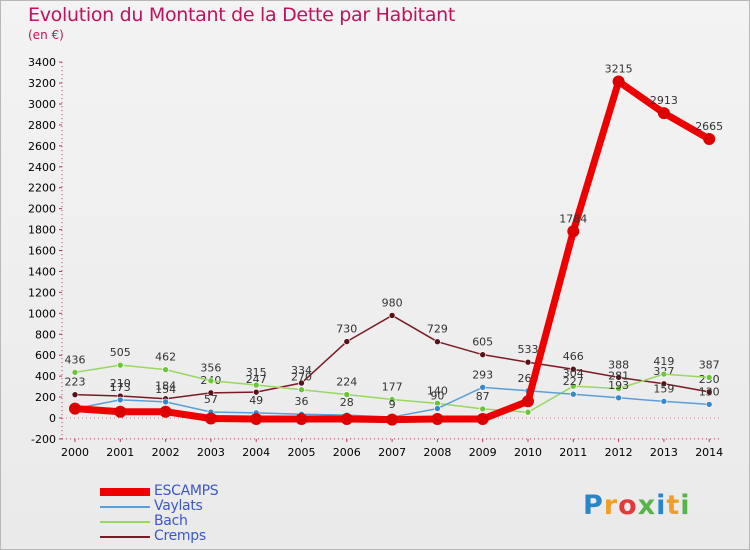  What do you see at coordinates (178, 506) in the screenshot?
I see `legend-label-vaylats: Vaylats` at bounding box center [178, 506].